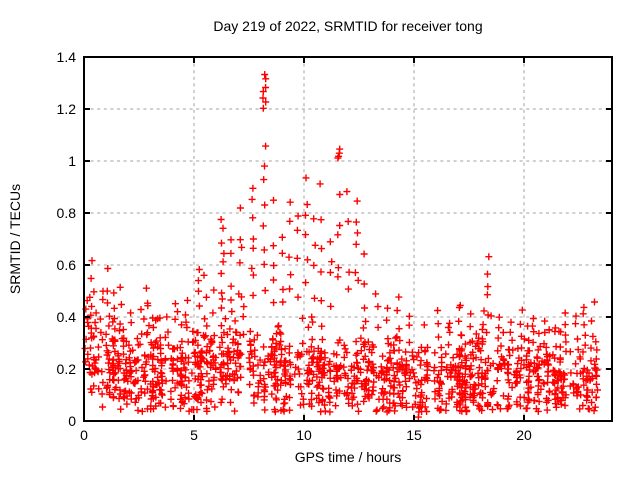  I want to click on x-tick-label: 5, so click(194, 435).